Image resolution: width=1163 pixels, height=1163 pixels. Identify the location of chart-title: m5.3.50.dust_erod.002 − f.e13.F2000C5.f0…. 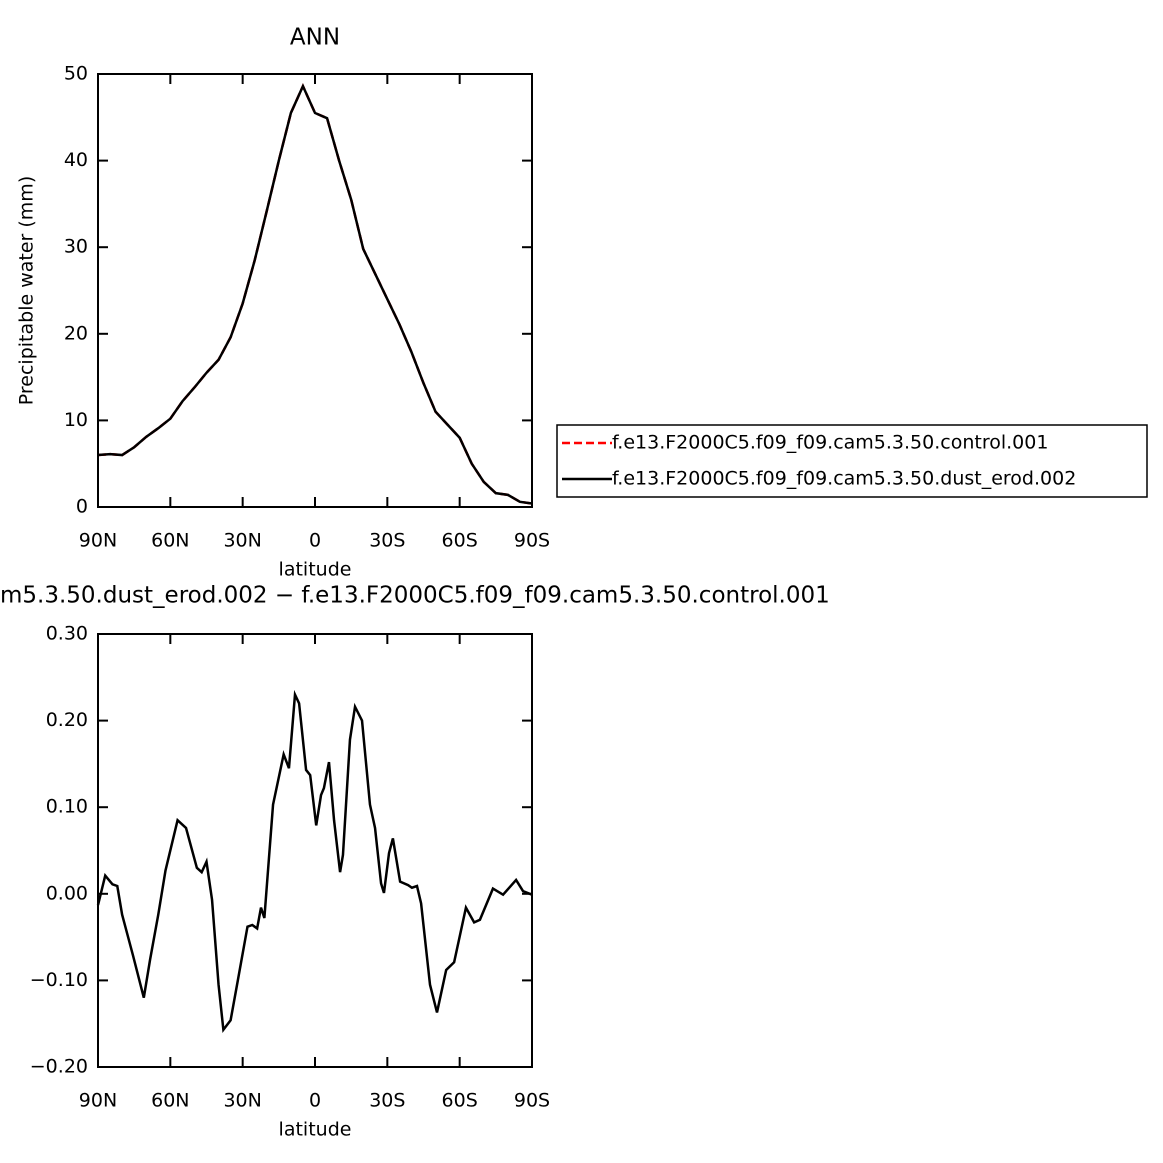
(415, 596).